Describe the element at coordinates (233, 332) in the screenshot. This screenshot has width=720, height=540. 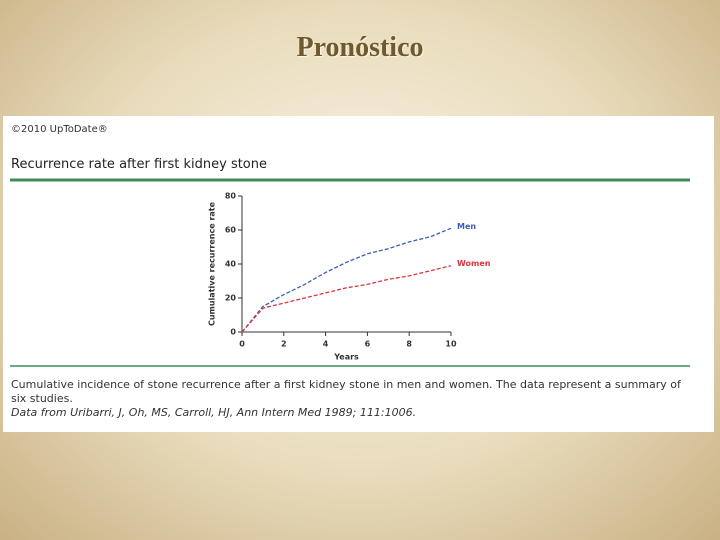
I see `y-tick-label: 0` at that location.